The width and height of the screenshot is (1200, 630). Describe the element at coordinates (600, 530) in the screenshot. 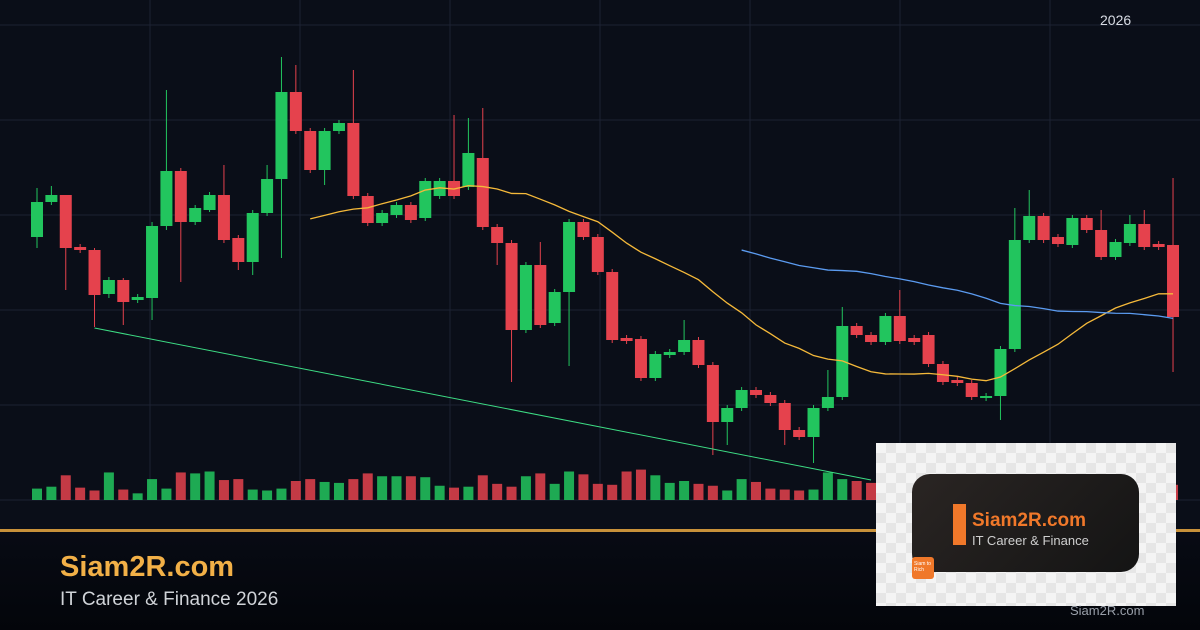

I see `accent-divider` at that location.